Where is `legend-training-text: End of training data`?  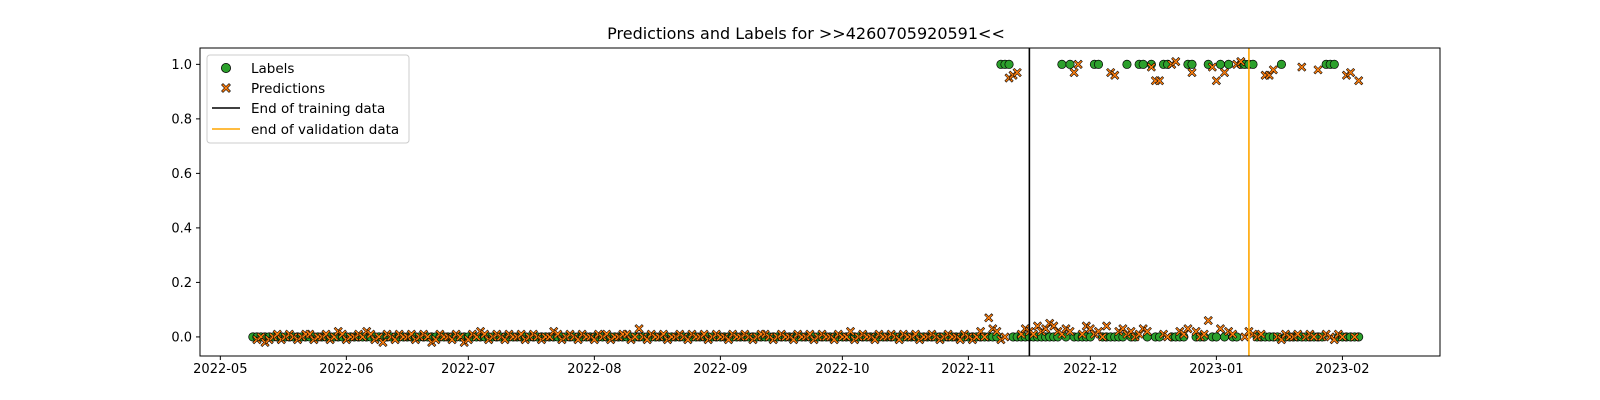
legend-training-text: End of training data is located at coordinates (318, 109).